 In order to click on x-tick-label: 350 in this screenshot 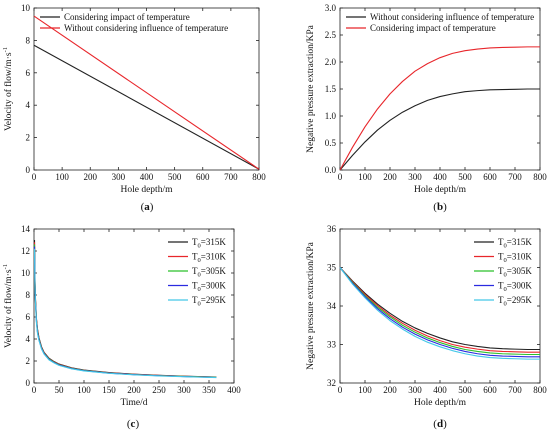, I will do `click(209, 390)`.